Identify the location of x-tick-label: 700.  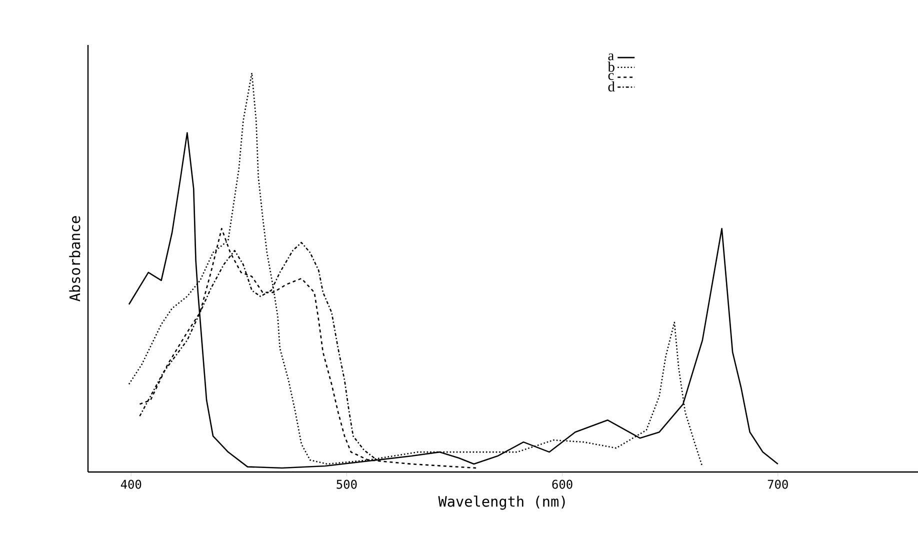
(778, 484).